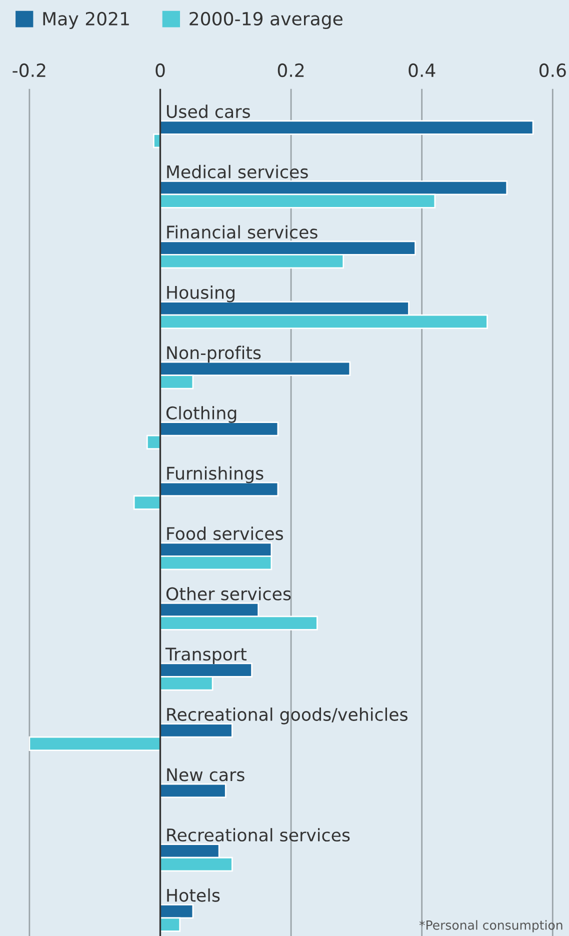 The image size is (569, 936). Describe the element at coordinates (29, 70) in the screenshot. I see `x-tick-label: -0.2` at that location.